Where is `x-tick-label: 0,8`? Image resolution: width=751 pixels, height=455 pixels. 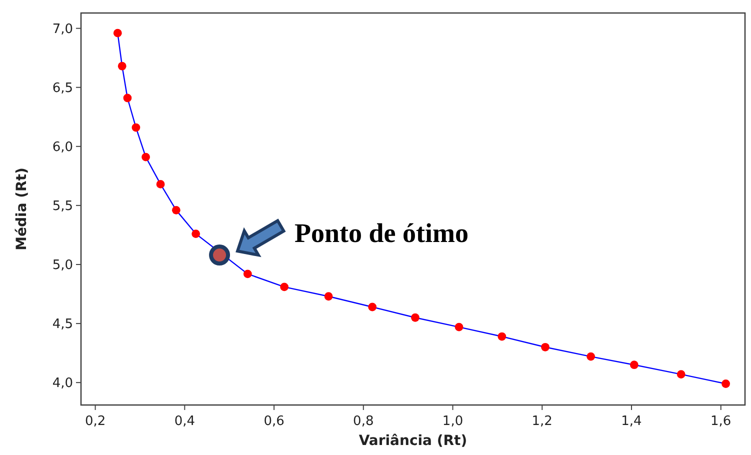 x-tick-label: 0,8 is located at coordinates (363, 421).